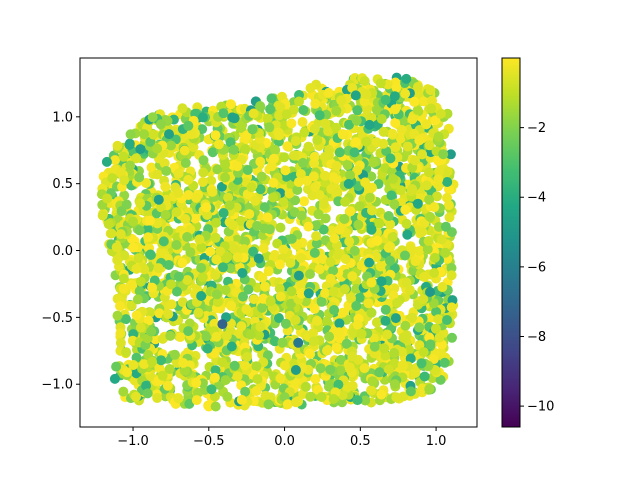 This screenshot has height=480, width=640. What do you see at coordinates (57, 385) in the screenshot?
I see `y-tick-label: −1.0` at bounding box center [57, 385].